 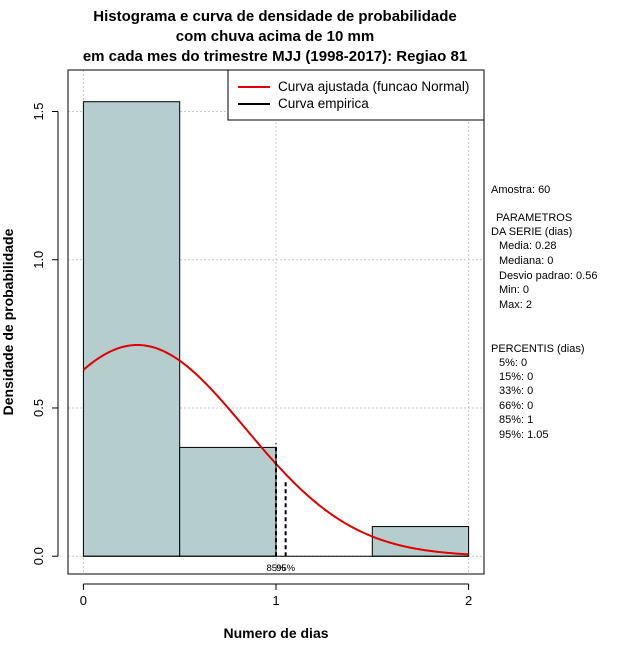 I want to click on percentil-85: 85%: 1, so click(x=516, y=420).